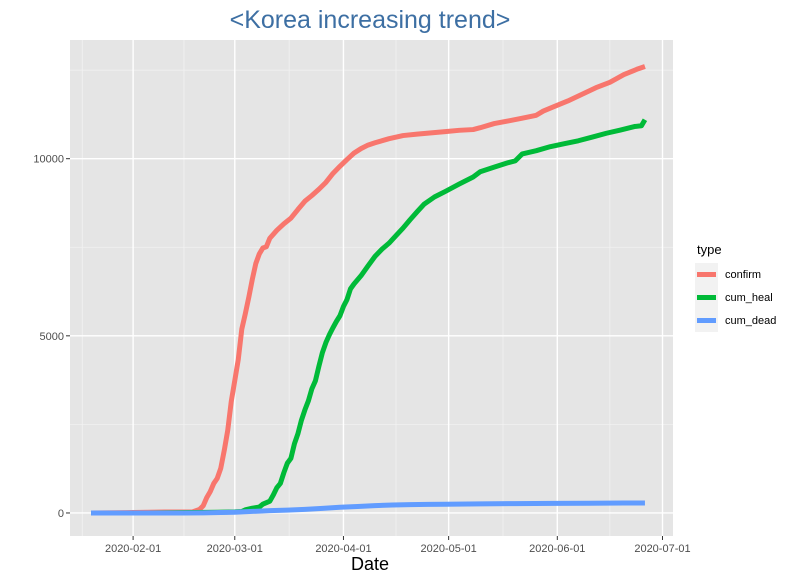 Image resolution: width=795 pixels, height=581 pixels. What do you see at coordinates (370, 20) in the screenshot?
I see `chart-title: <Korea increasing trend>` at bounding box center [370, 20].